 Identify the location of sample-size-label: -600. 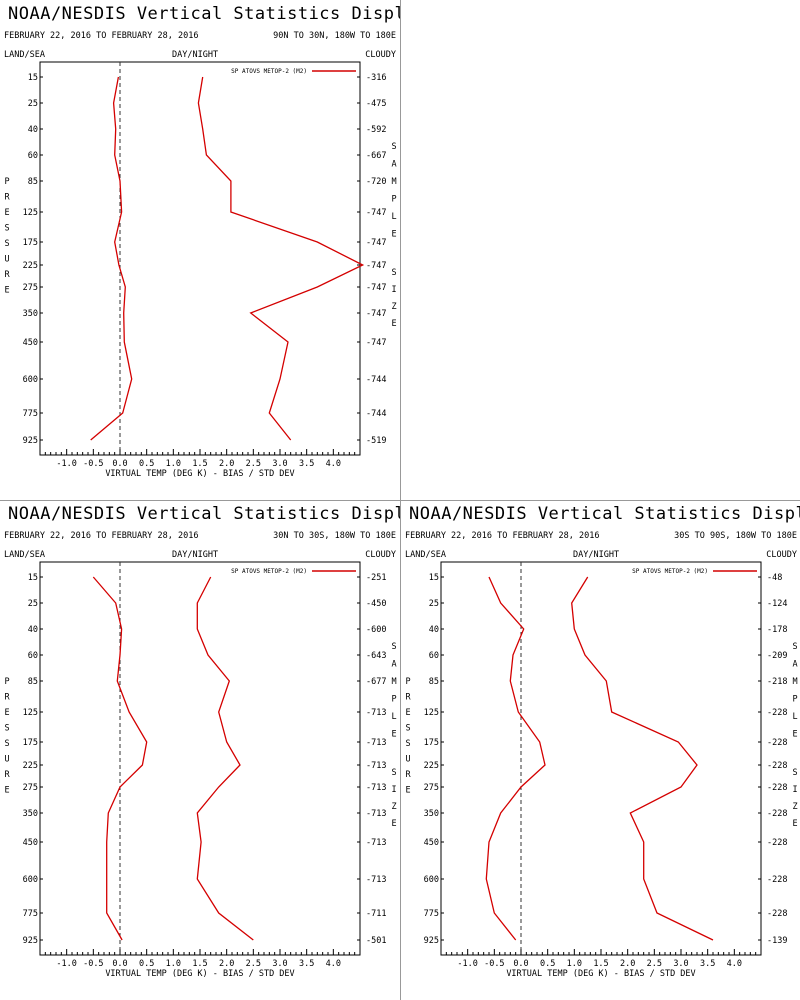
(376, 630).